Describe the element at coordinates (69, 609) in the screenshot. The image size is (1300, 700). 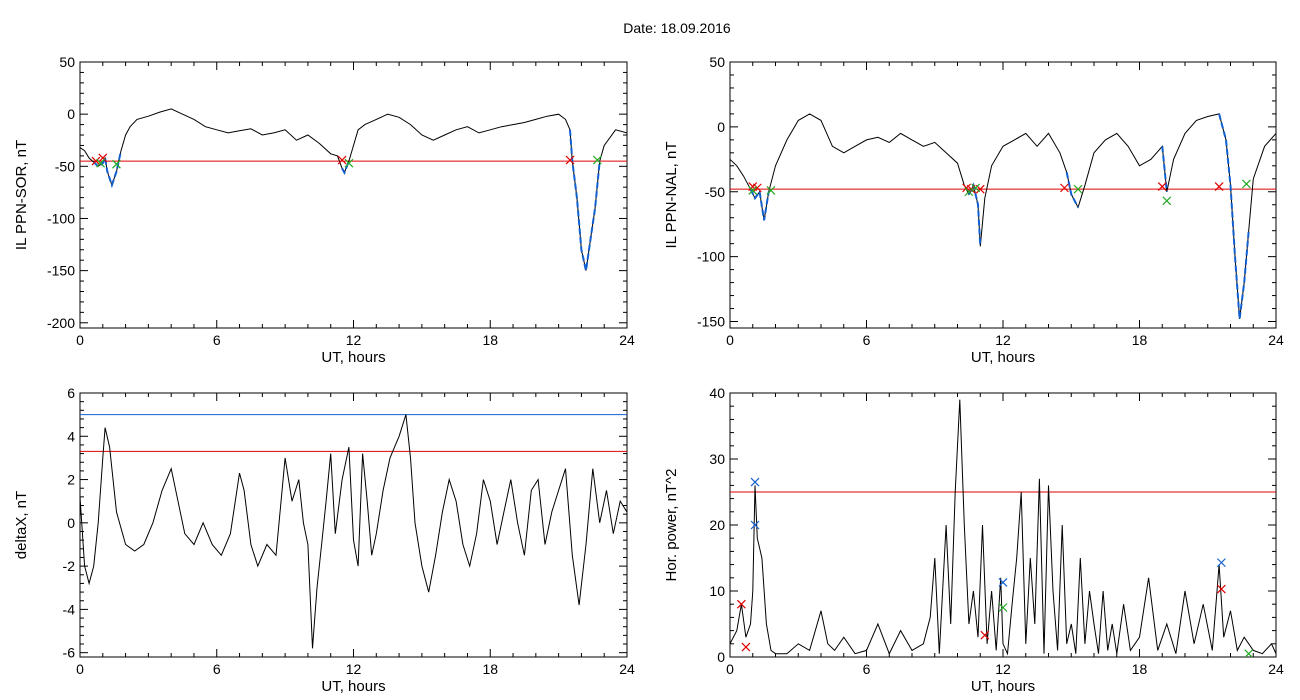
I see `y-tick-label: -4` at that location.